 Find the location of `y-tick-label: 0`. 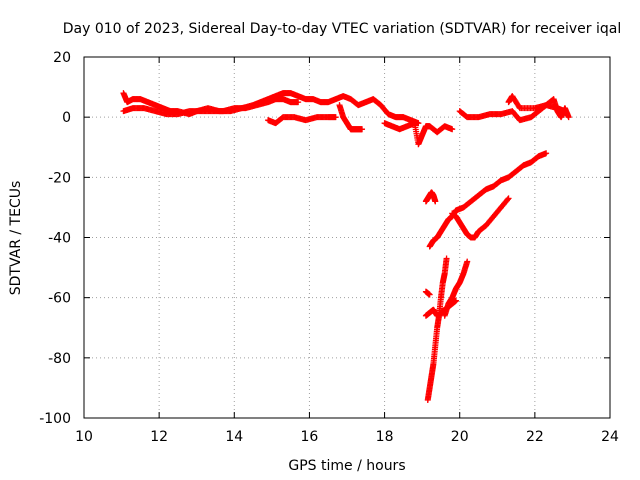

y-tick-label: 0 is located at coordinates (66, 118).